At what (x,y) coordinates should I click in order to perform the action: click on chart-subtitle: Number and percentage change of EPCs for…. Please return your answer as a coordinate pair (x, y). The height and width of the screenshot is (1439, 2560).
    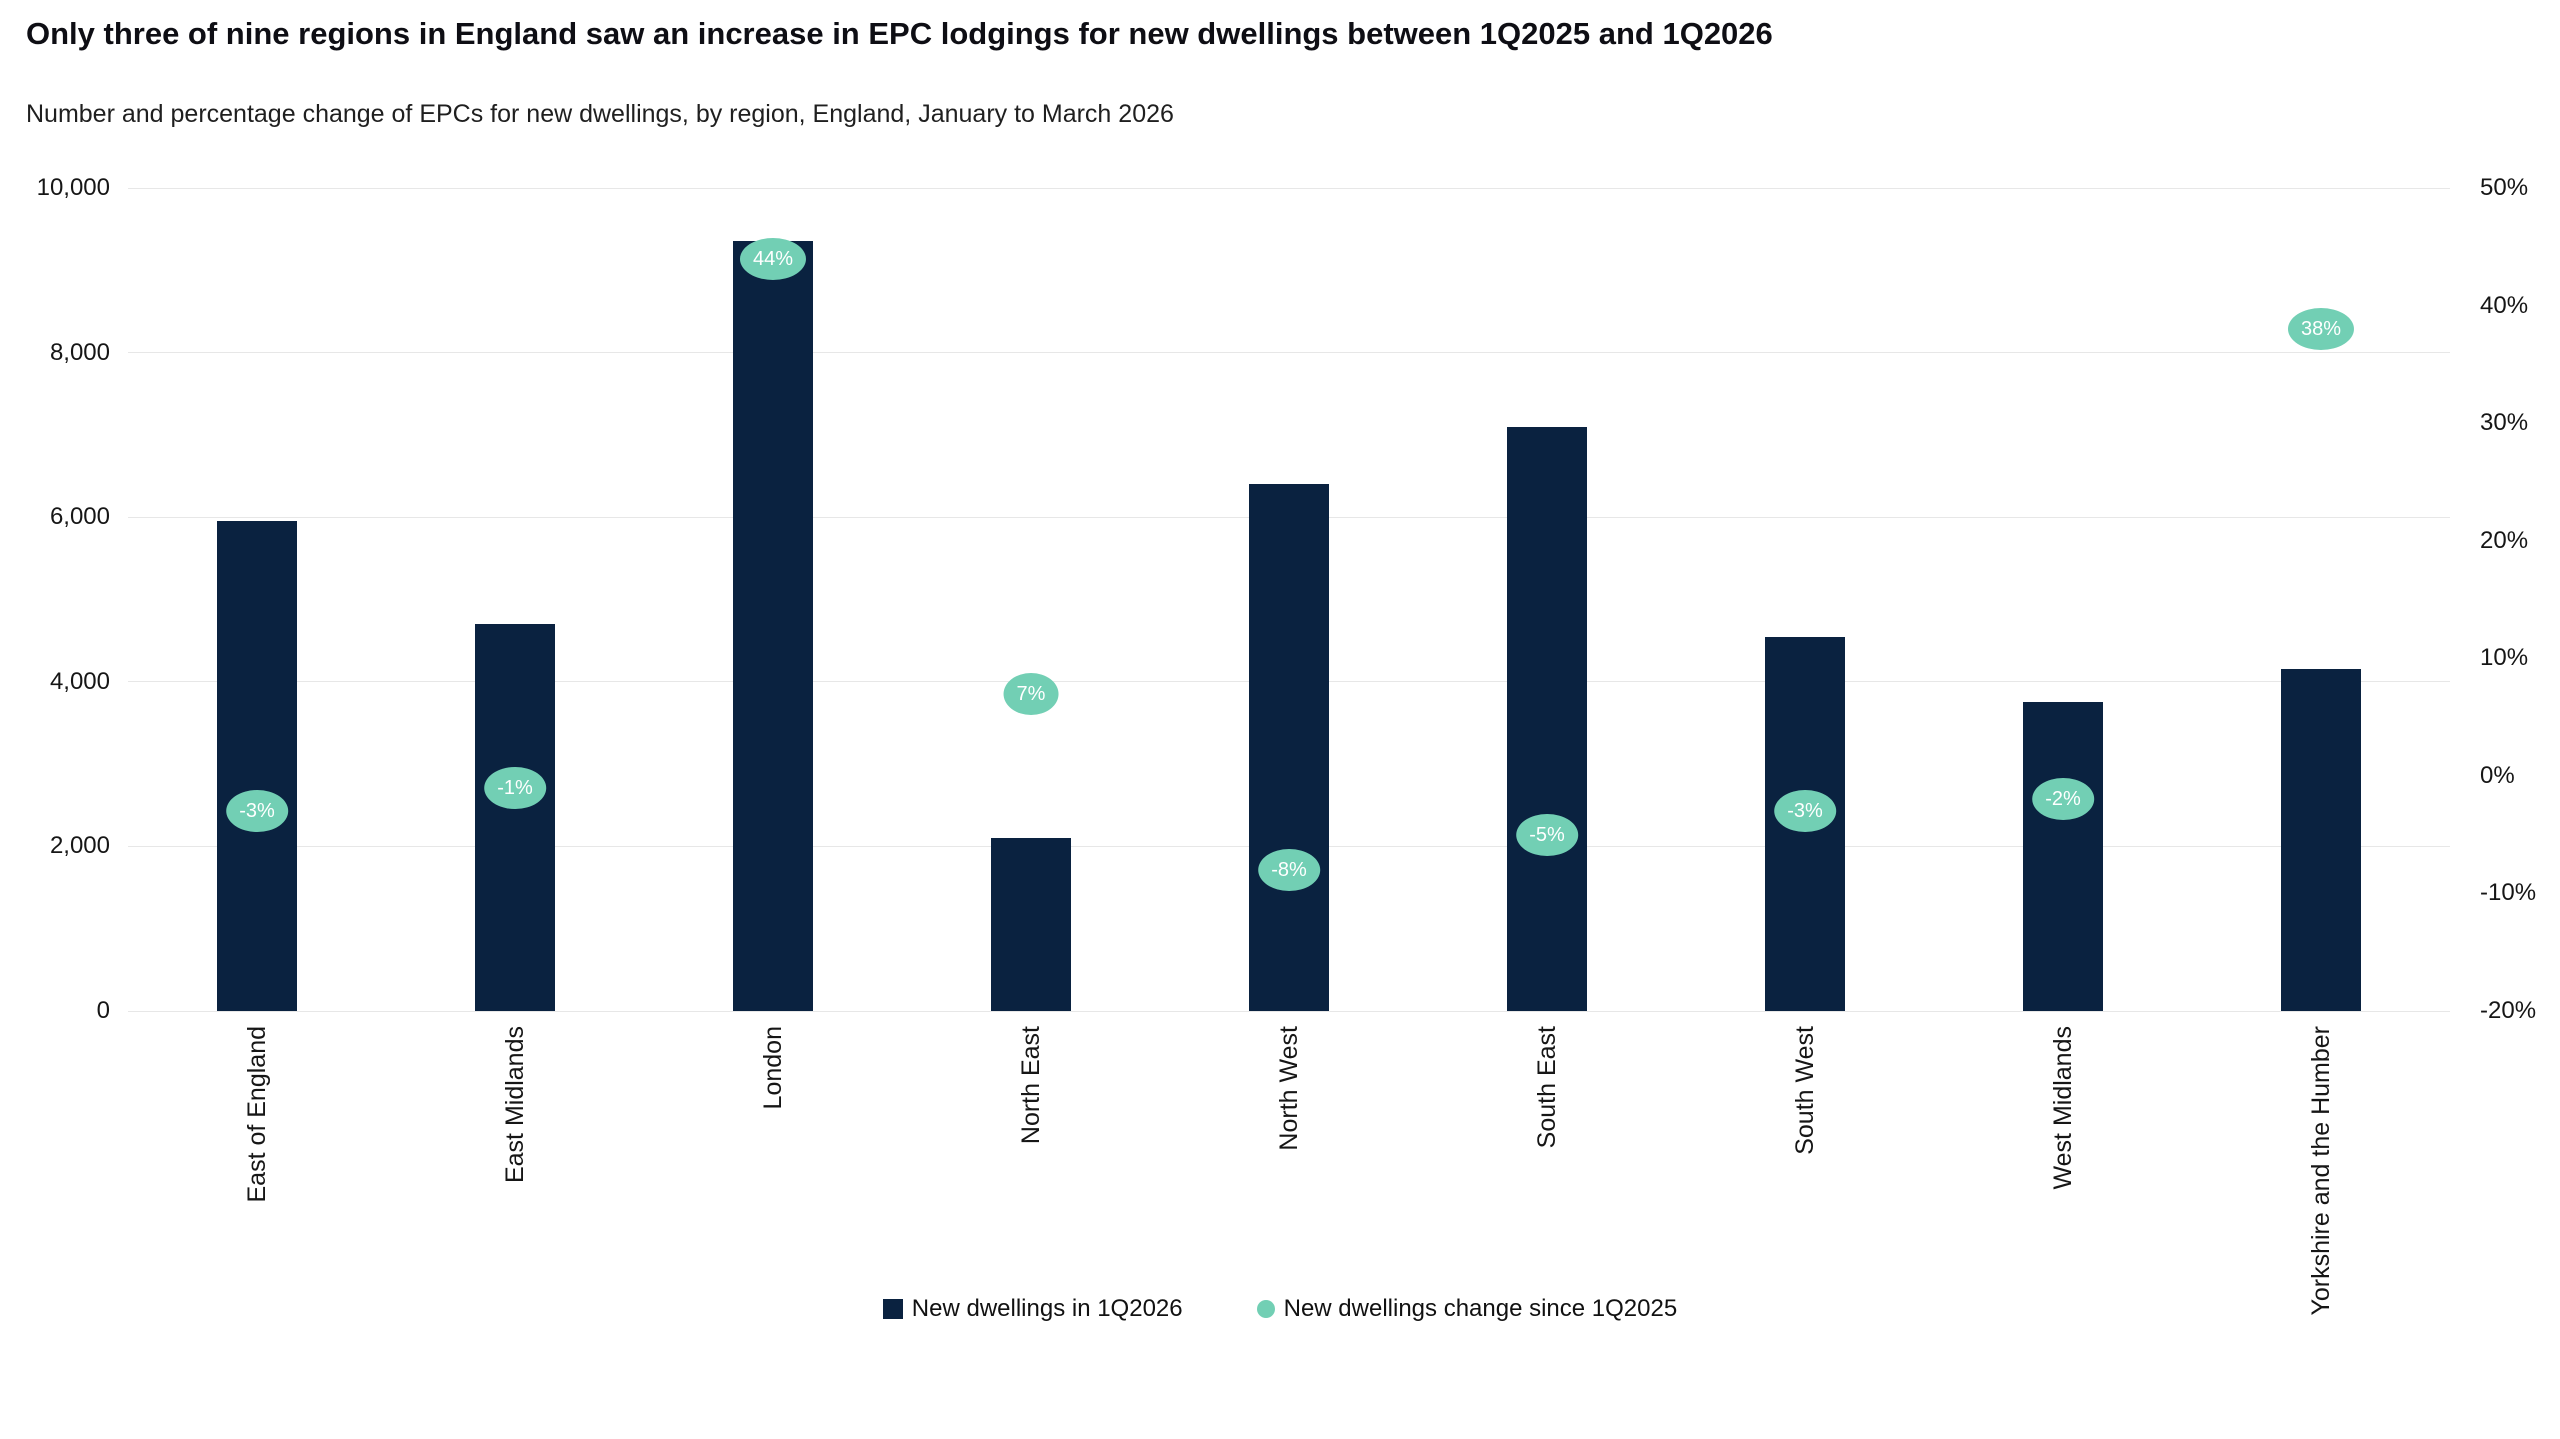
    Looking at the image, I should click on (600, 114).